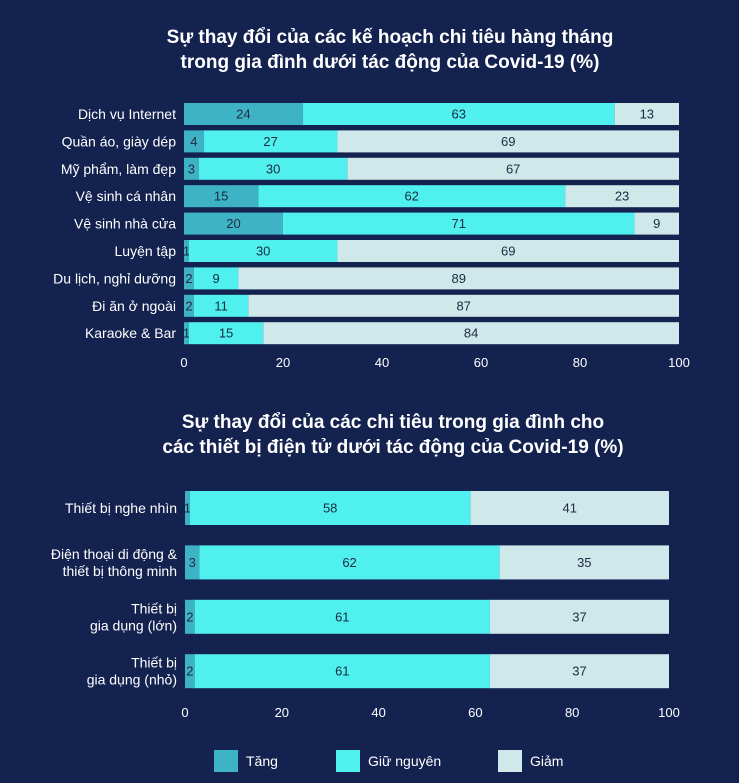  What do you see at coordinates (580, 362) in the screenshot?
I see `x-tick-80: 80` at bounding box center [580, 362].